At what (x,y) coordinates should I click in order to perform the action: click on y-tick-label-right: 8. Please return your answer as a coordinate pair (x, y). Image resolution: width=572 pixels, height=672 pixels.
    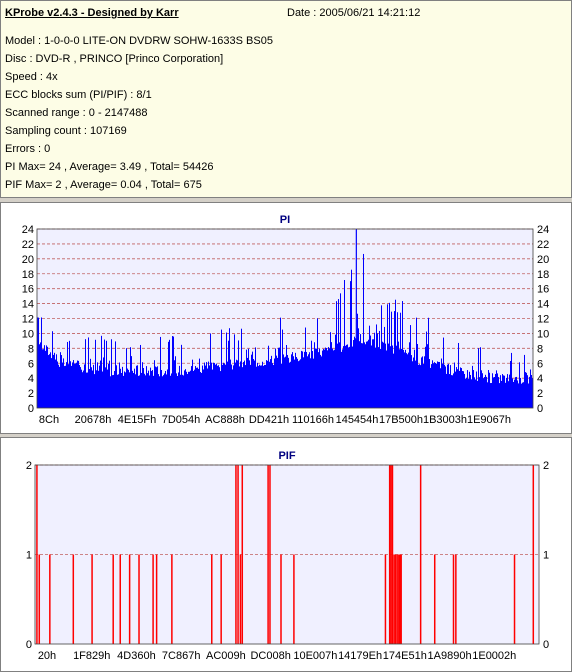
    Looking at the image, I should click on (540, 349).